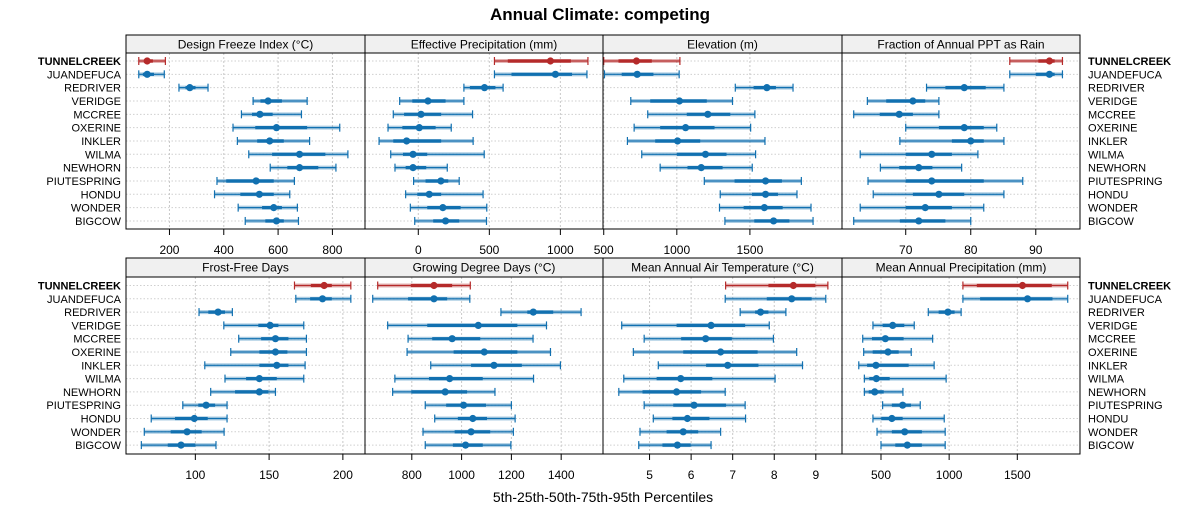 This screenshot has width=1200, height=525. What do you see at coordinates (96, 326) in the screenshot?
I see `row-label-left: VERIDGE` at bounding box center [96, 326].